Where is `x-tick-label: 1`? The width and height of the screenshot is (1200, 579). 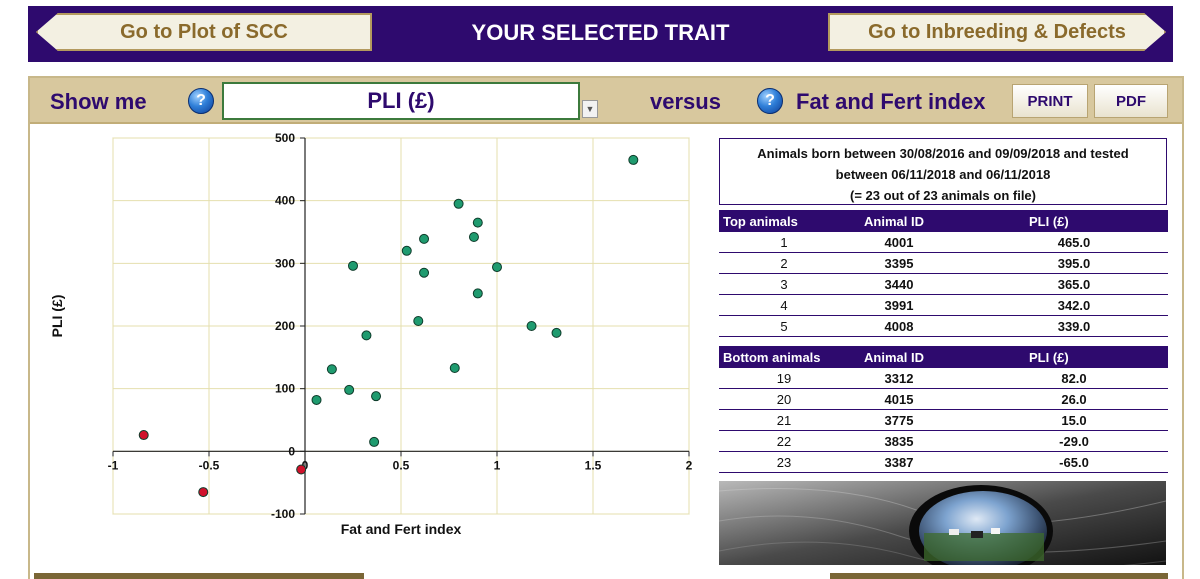
x-tick-label: 1 is located at coordinates (497, 465).